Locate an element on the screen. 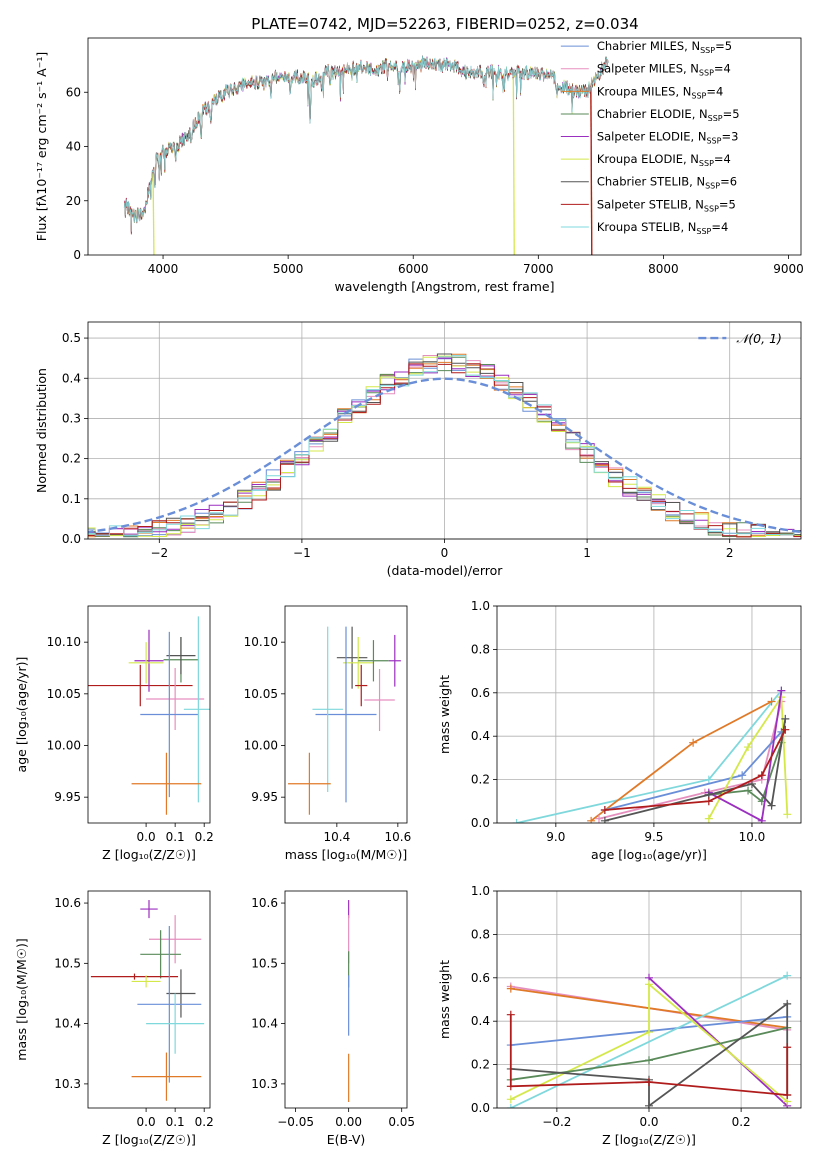 This screenshot has width=819, height=1170. x-tick-label: −1 is located at coordinates (302, 553).